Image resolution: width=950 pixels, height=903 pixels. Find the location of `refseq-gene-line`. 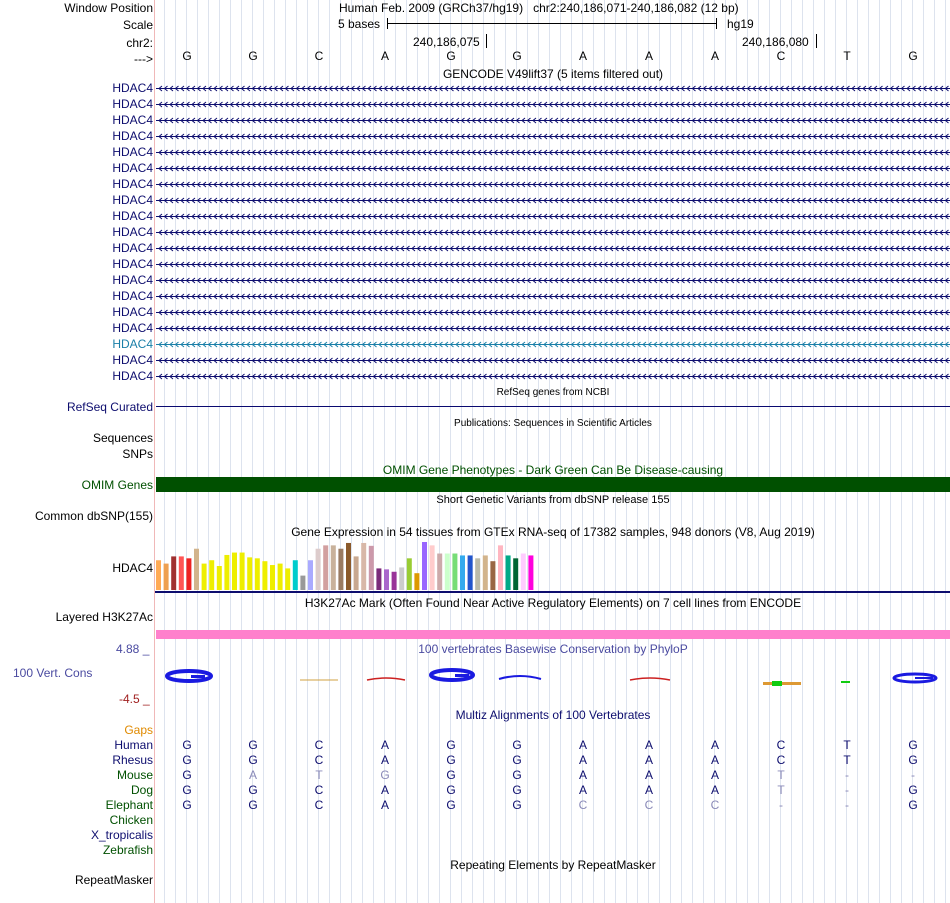

refseq-gene-line is located at coordinates (553, 406).